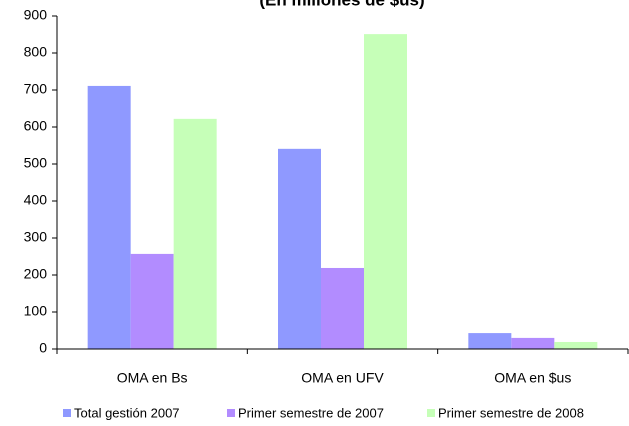  Describe the element at coordinates (36, 89) in the screenshot. I see `y-tick-label: 700` at that location.